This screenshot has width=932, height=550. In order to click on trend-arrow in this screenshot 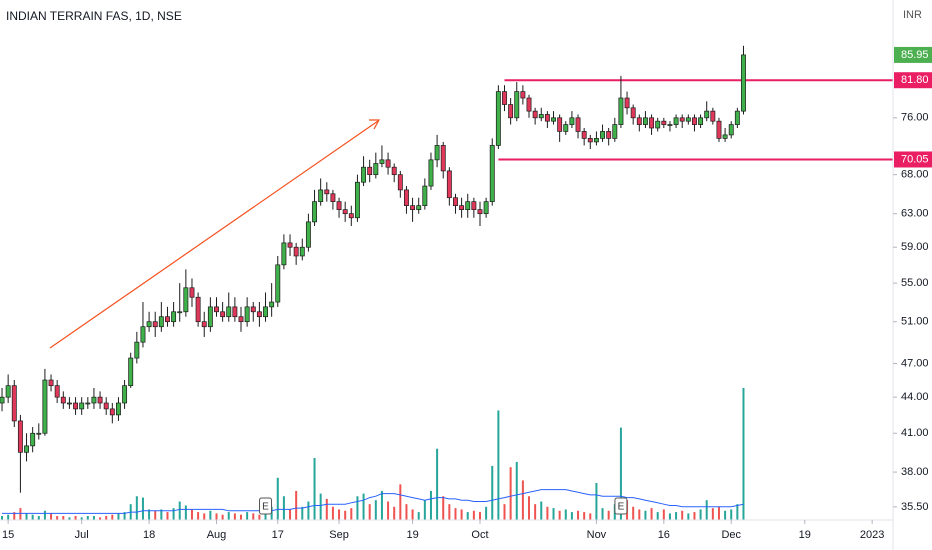, I will do `click(214, 234)`.